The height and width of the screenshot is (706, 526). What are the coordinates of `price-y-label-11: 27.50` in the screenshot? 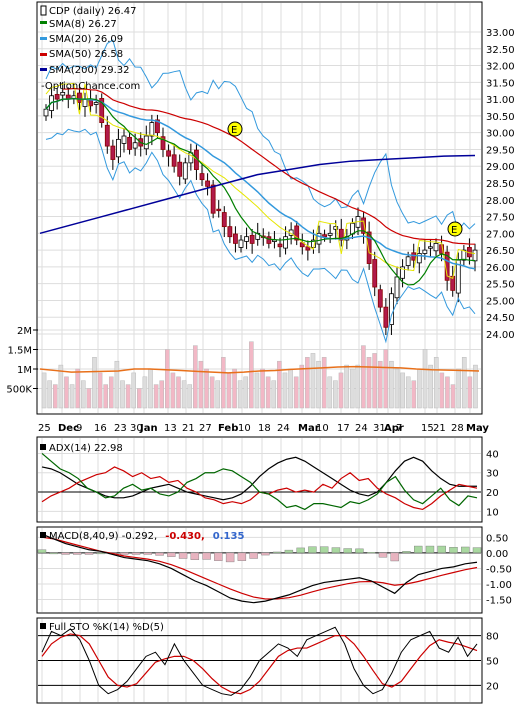 It's located at (500, 218).